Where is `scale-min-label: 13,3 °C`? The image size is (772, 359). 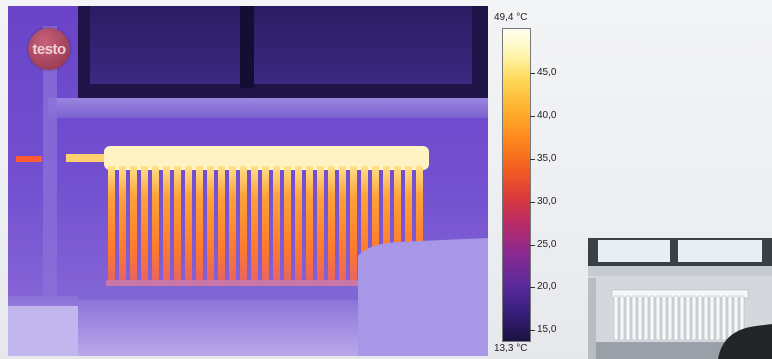
scale-min-label: 13,3 °C is located at coordinates (511, 348).